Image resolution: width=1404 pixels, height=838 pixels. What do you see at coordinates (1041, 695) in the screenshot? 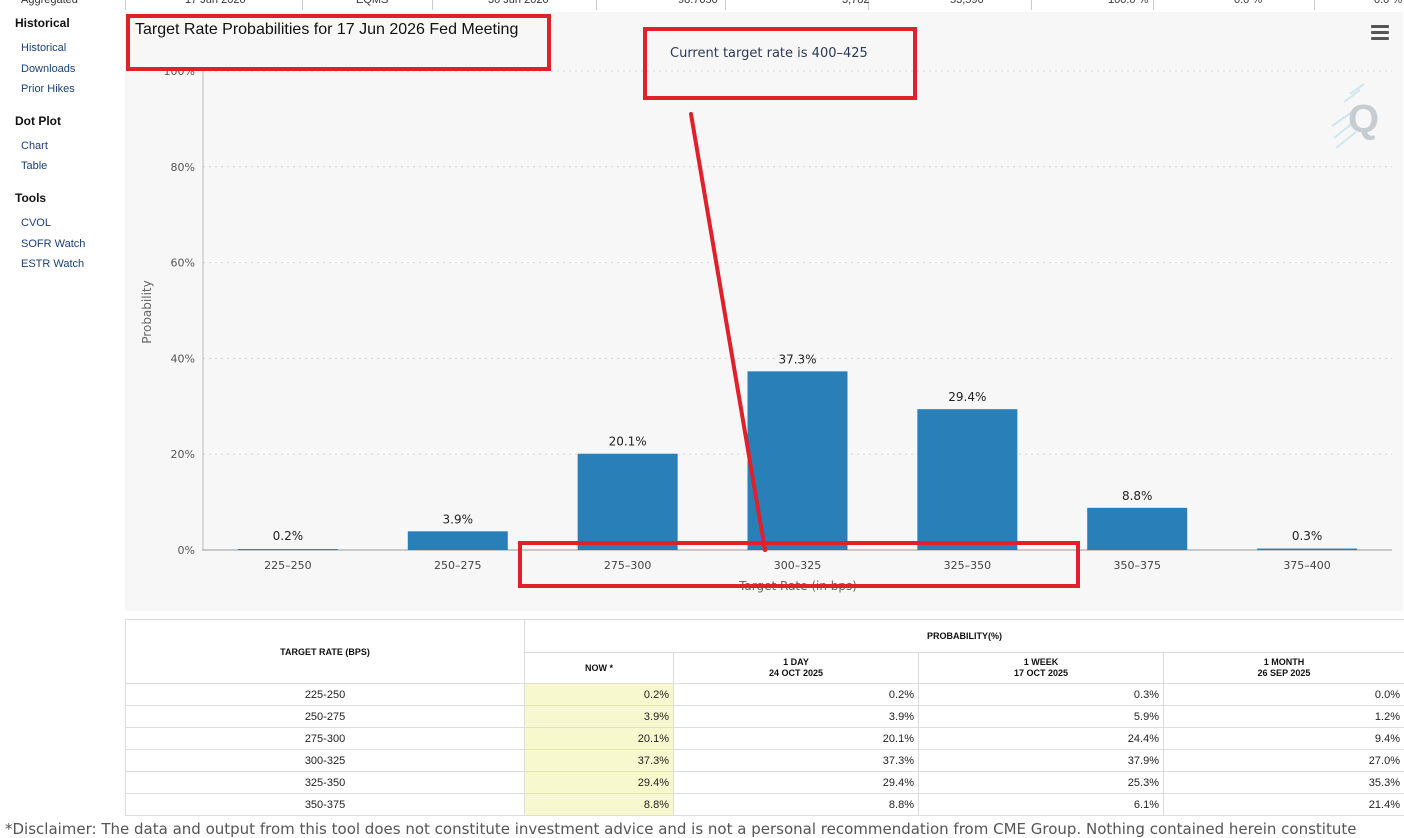
I see `cell-week: 0.3%` at bounding box center [1041, 695].